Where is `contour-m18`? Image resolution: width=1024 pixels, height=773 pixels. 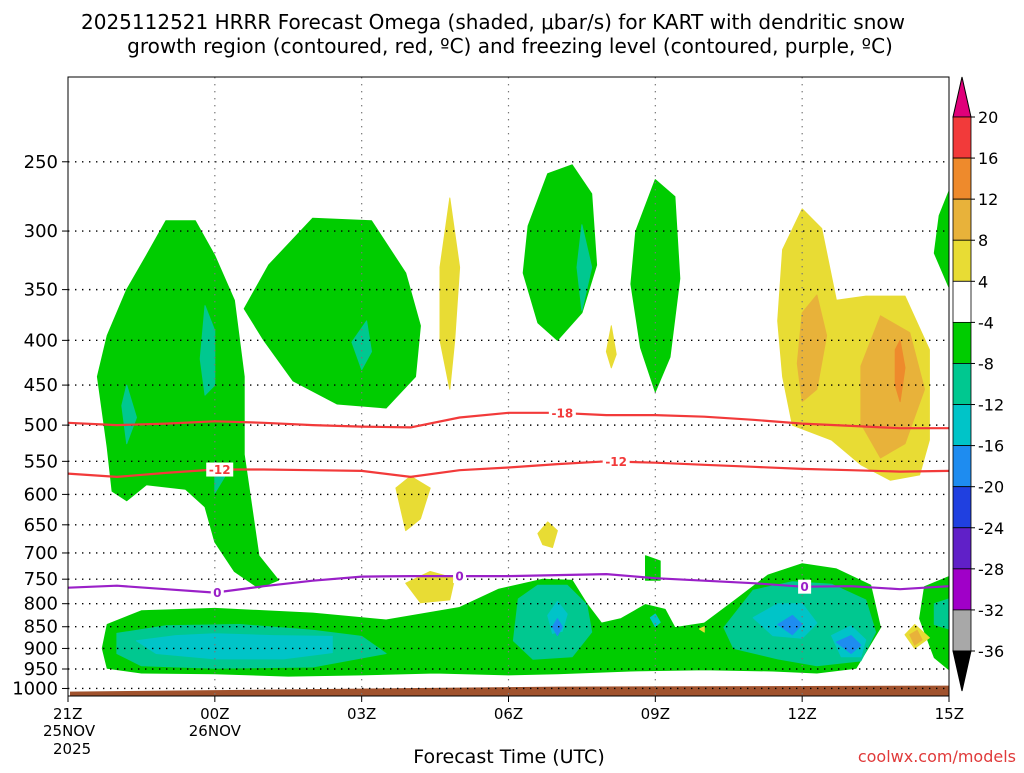 contour-m18 is located at coordinates (508, 420).